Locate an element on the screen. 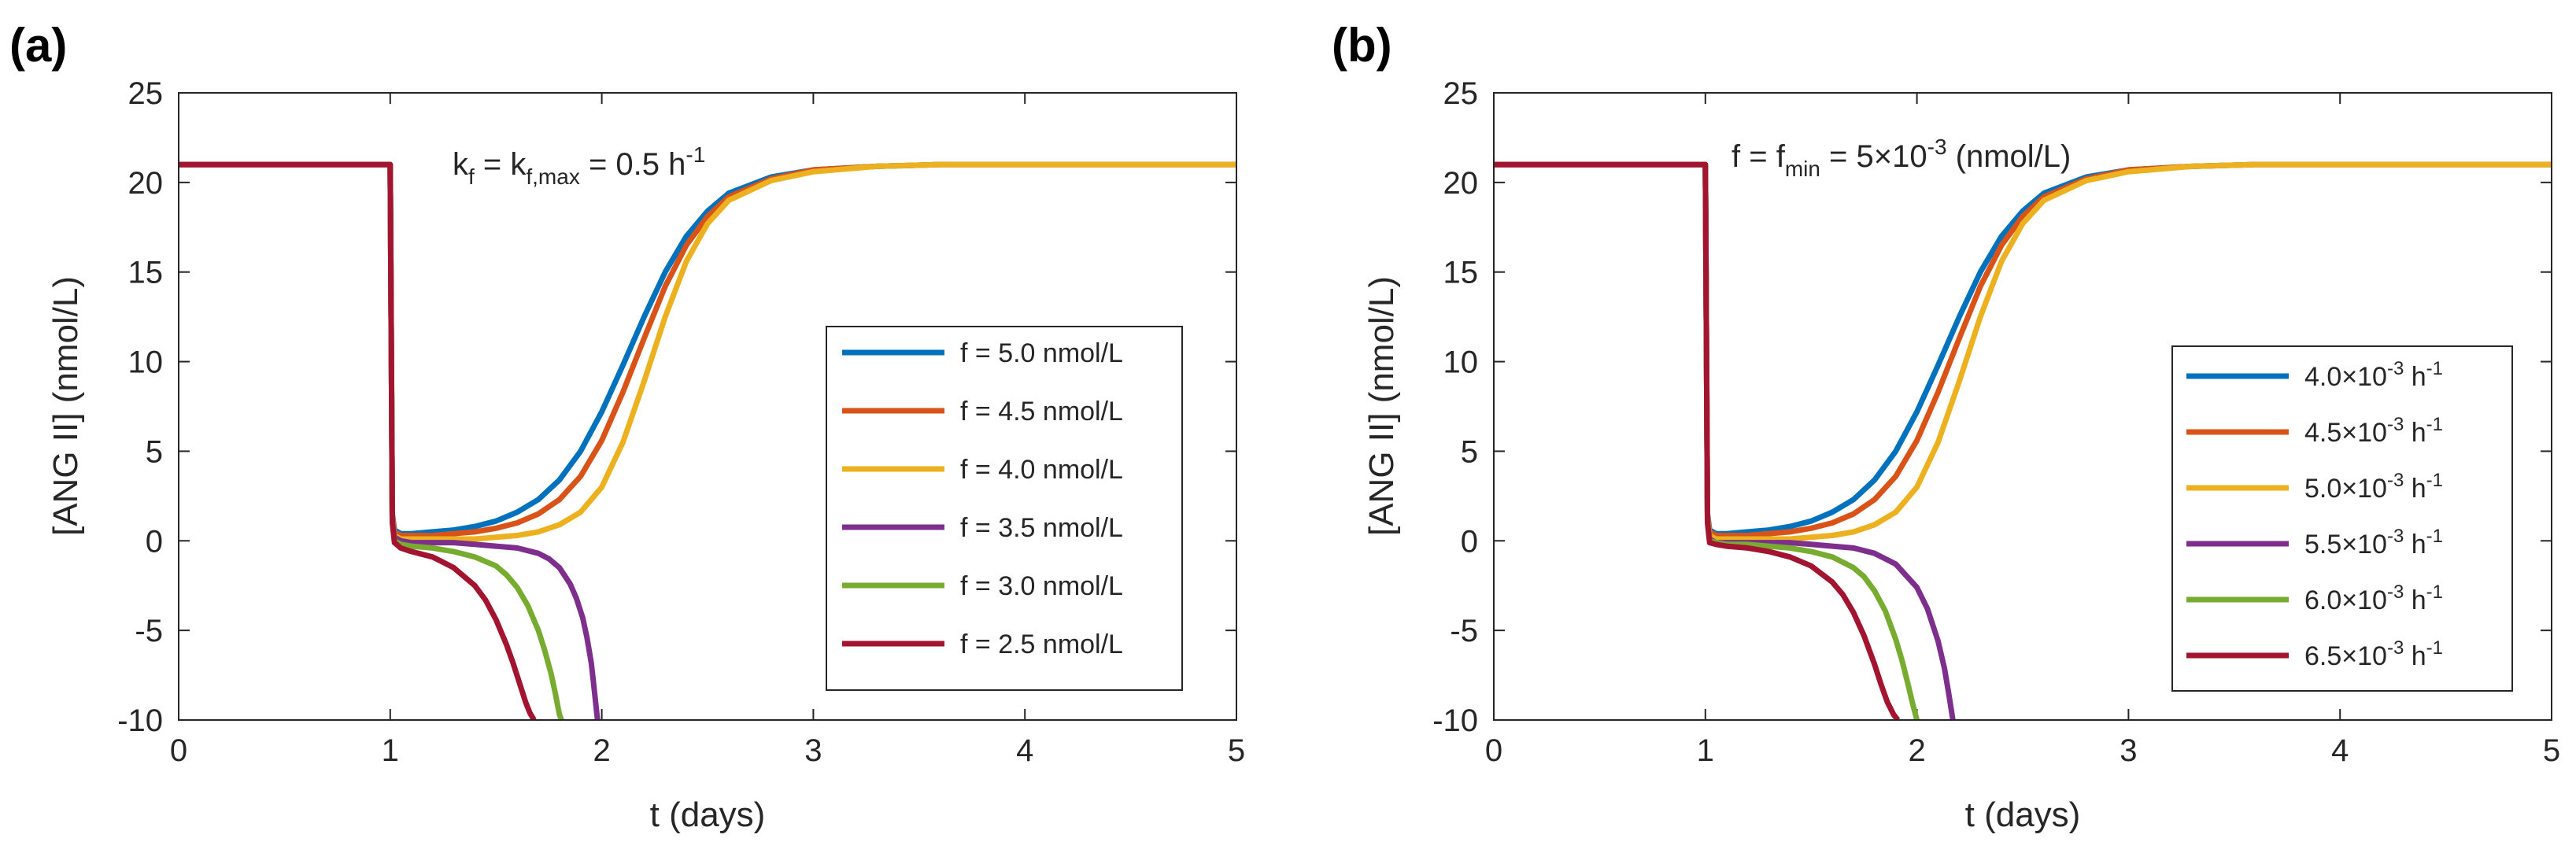 The width and height of the screenshot is (2576, 864). panel-b-annotation: f = fmin = 5×10-3 (nmol/L) is located at coordinates (1901, 158).